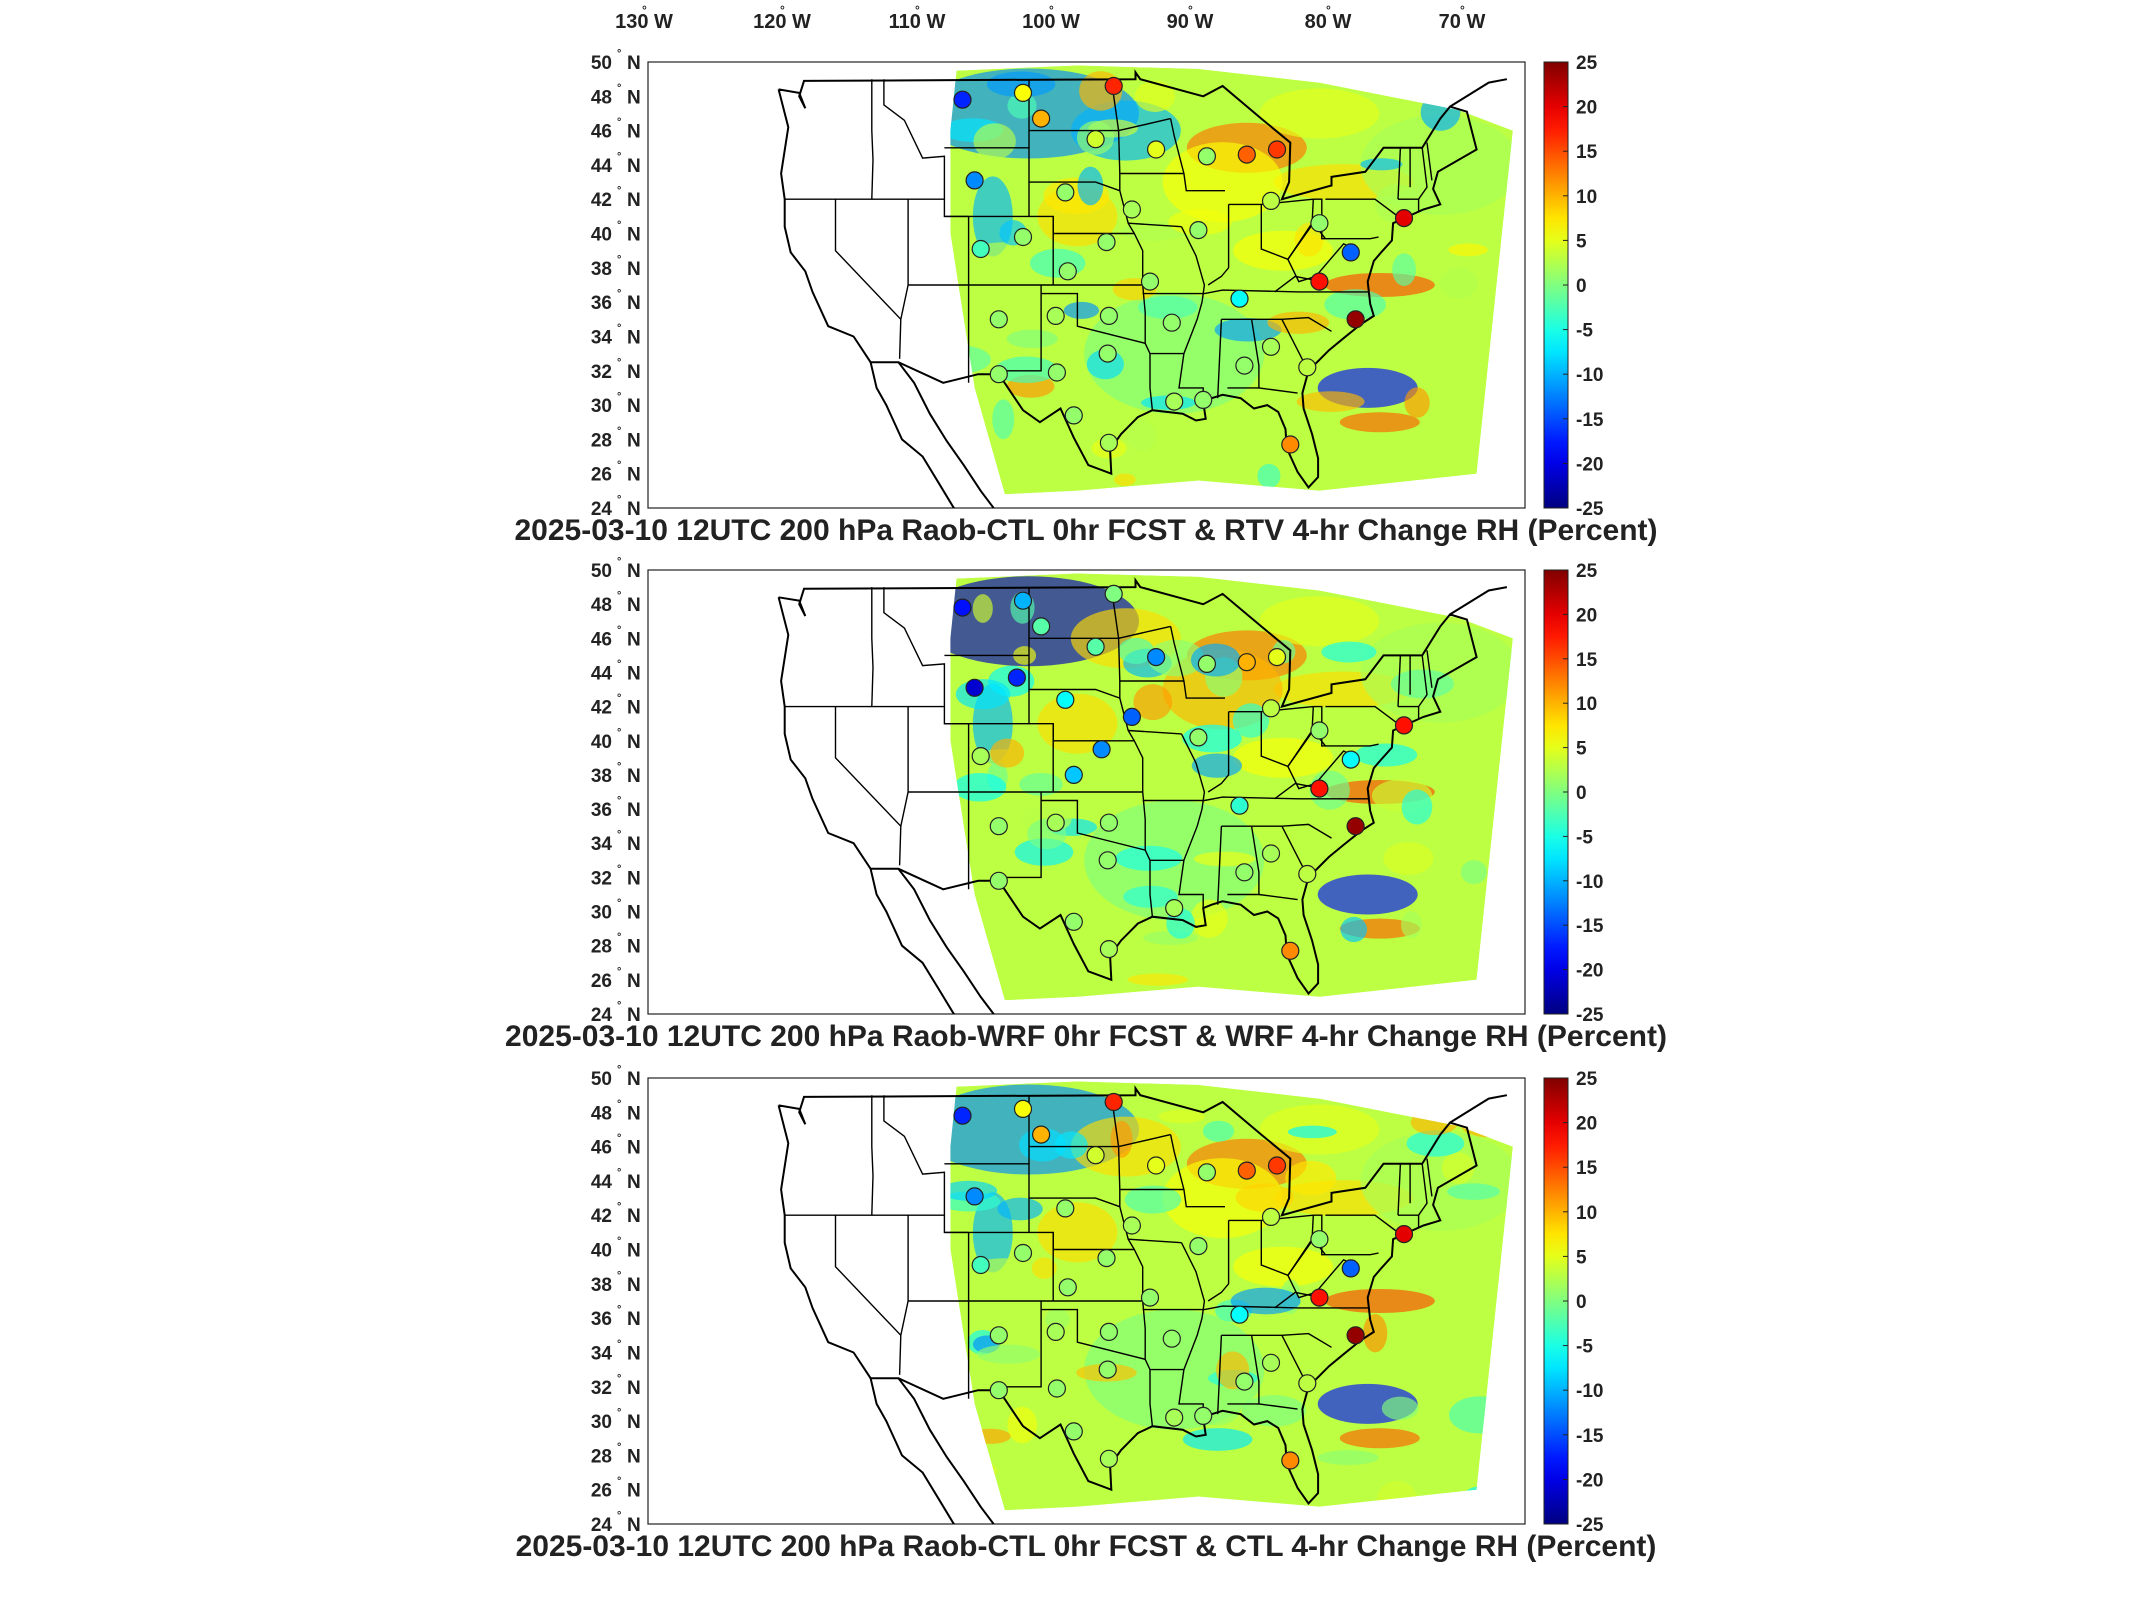  What do you see at coordinates (782, 22) in the screenshot?
I see `longitude-label: 120 W` at bounding box center [782, 22].